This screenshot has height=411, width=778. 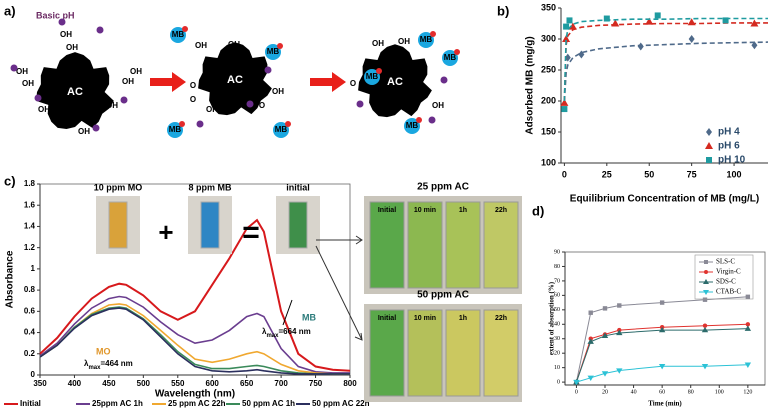 I want to click on x-tick-label: 800, so click(x=350, y=383).